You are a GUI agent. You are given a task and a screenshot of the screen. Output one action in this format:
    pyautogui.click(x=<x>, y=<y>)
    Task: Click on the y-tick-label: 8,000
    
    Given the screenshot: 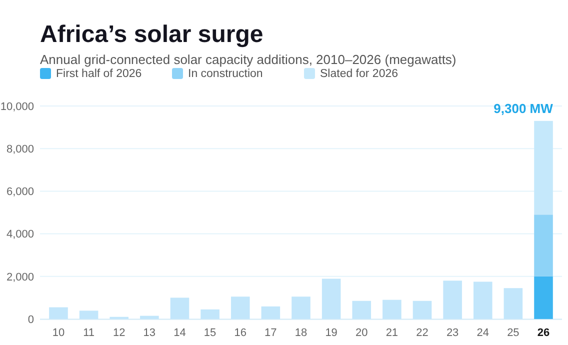 What is the action you would take?
    pyautogui.click(x=20, y=149)
    